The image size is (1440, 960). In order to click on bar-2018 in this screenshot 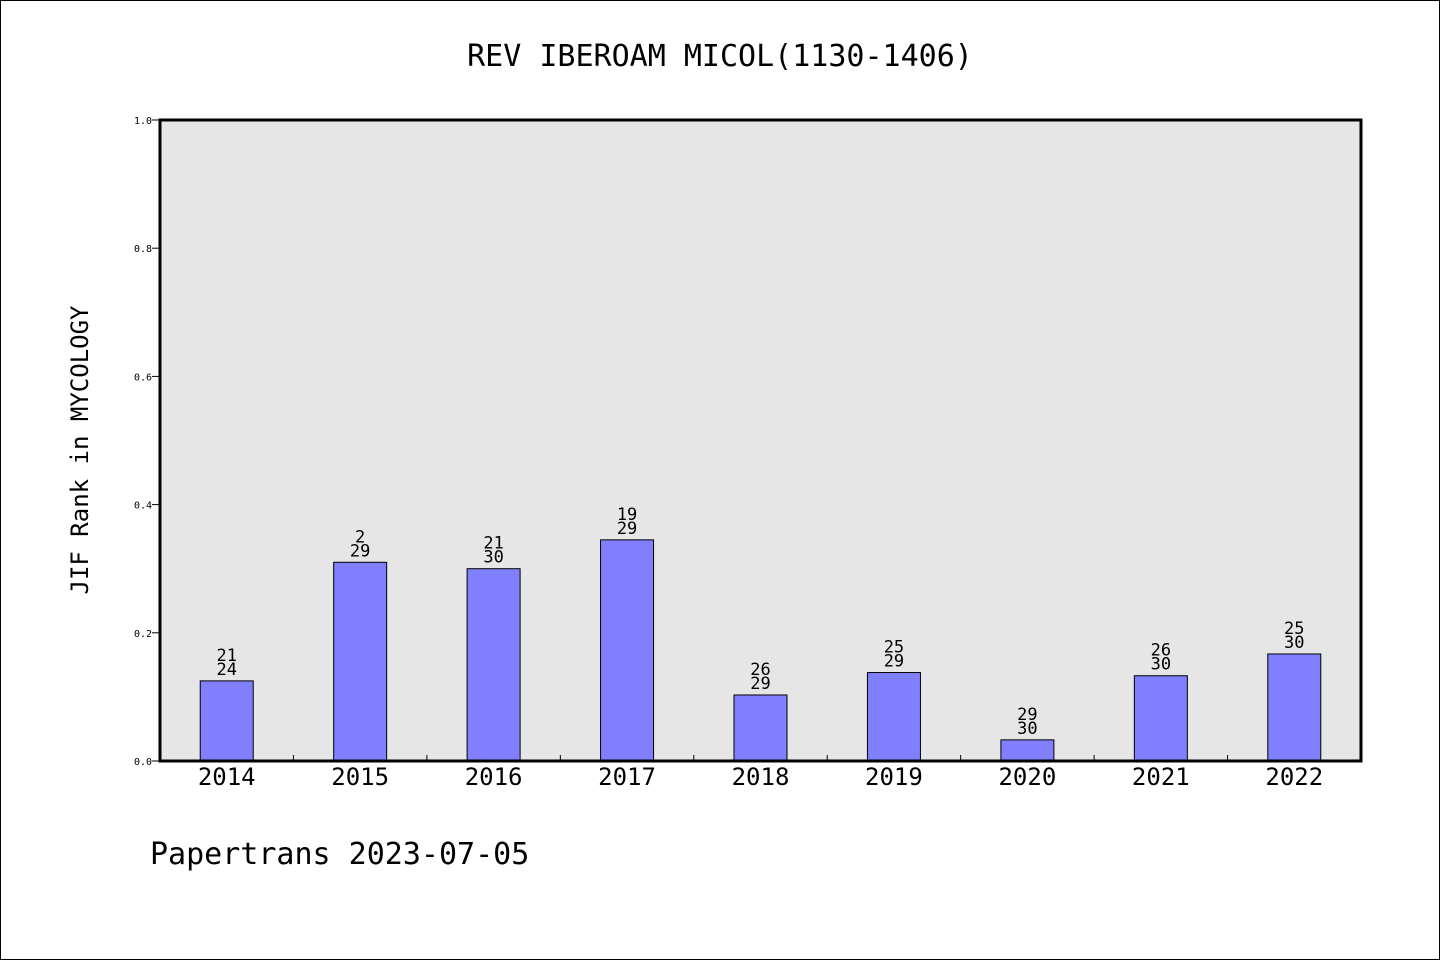, I will do `click(760, 728)`.